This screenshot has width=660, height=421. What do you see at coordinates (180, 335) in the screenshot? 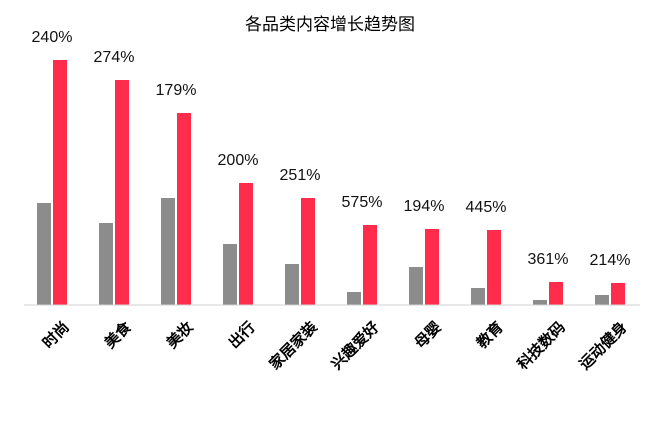
I see `category-label-2: 美妆` at bounding box center [180, 335].